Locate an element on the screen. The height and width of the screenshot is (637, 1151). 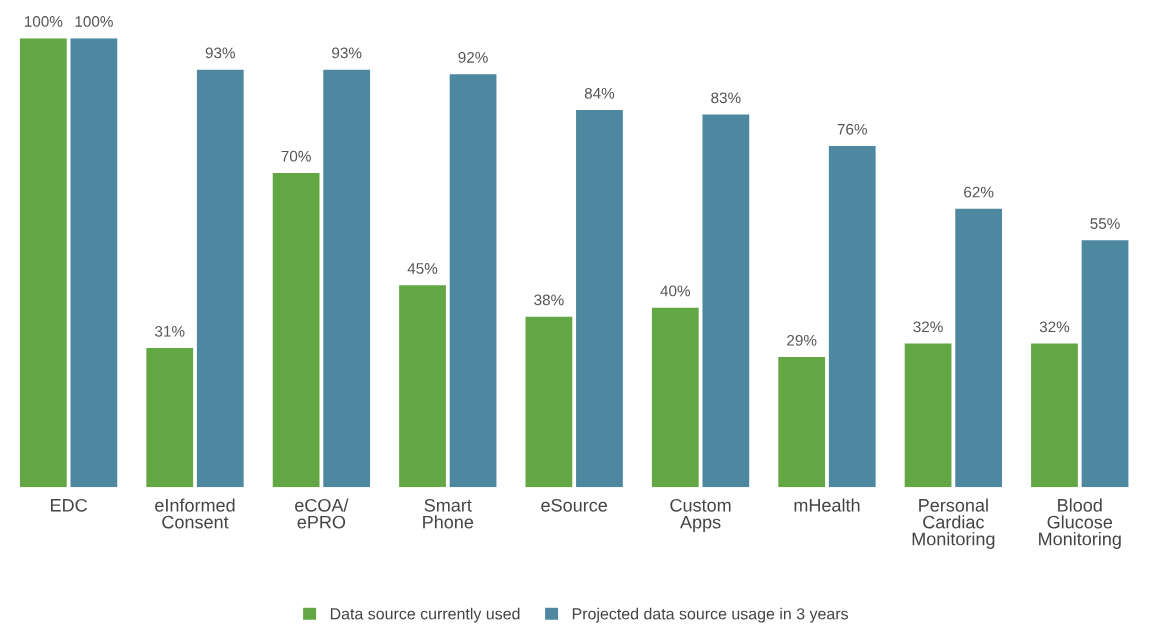
x-tick-label: mHealth is located at coordinates (827, 505).